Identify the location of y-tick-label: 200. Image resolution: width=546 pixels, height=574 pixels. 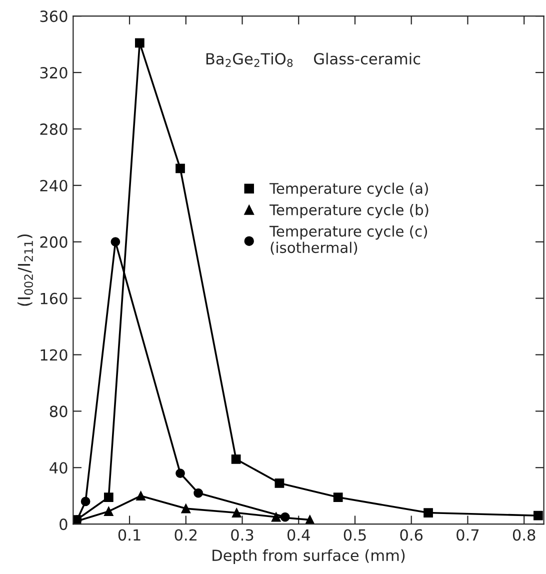
(54, 242).